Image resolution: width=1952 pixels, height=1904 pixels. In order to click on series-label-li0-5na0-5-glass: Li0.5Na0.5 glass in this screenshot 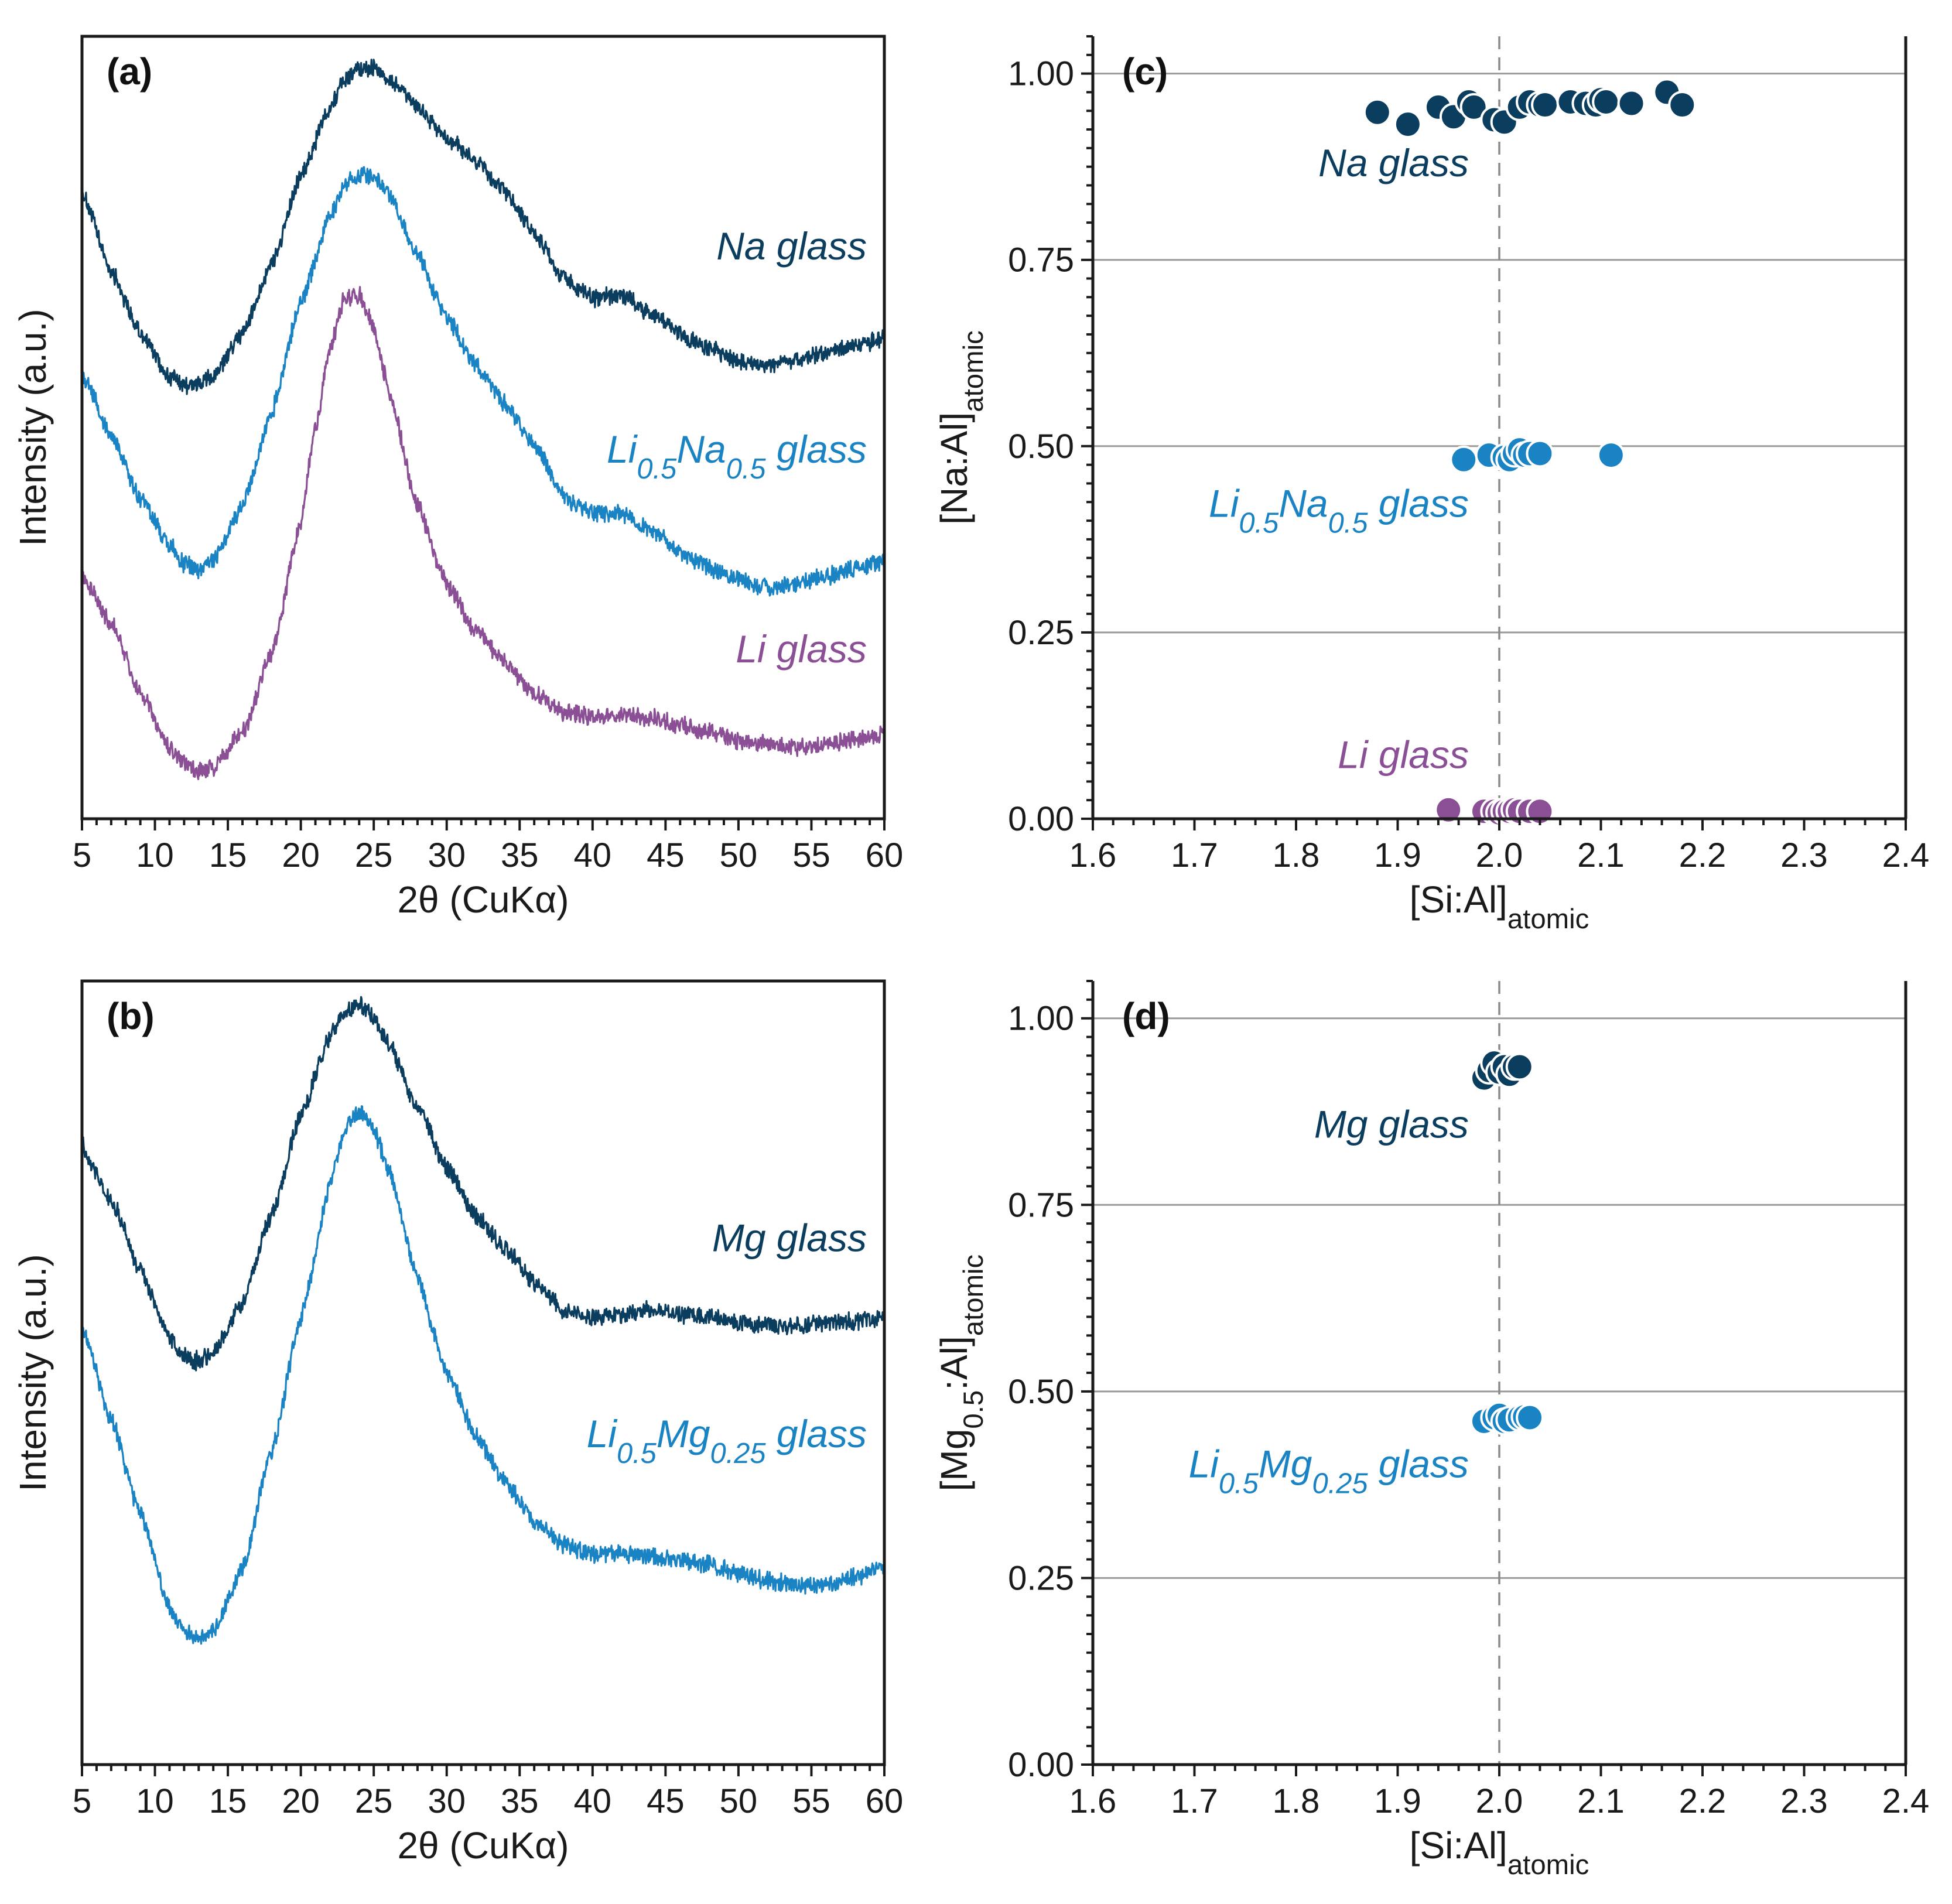, I will do `click(1339, 510)`.